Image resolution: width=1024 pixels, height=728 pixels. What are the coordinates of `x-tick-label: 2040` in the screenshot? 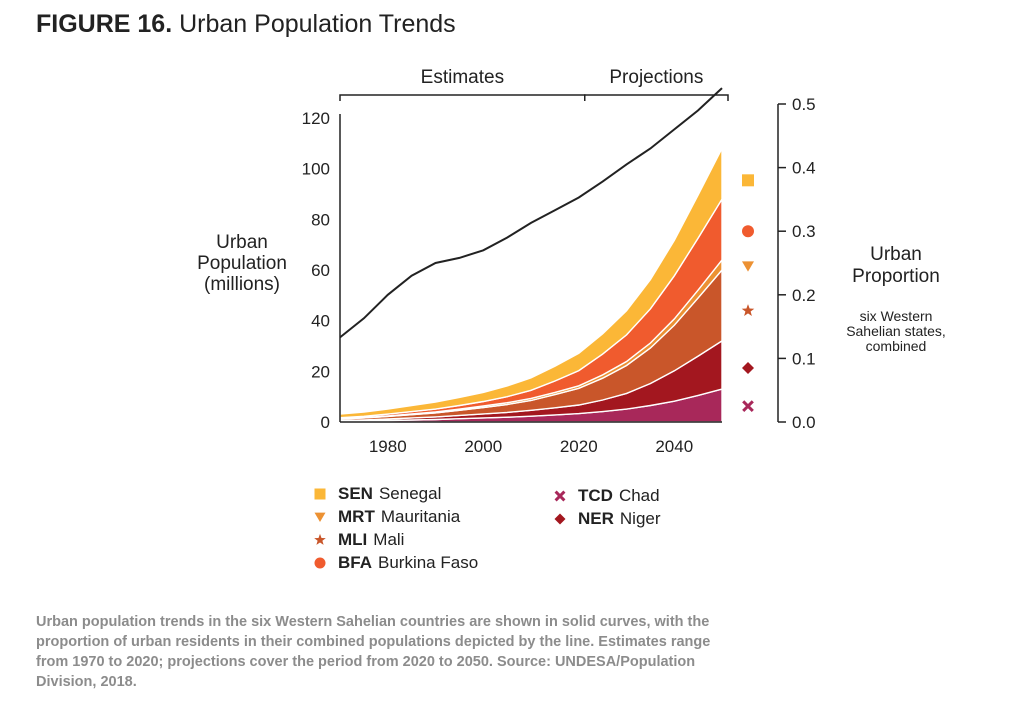 It's located at (674, 446).